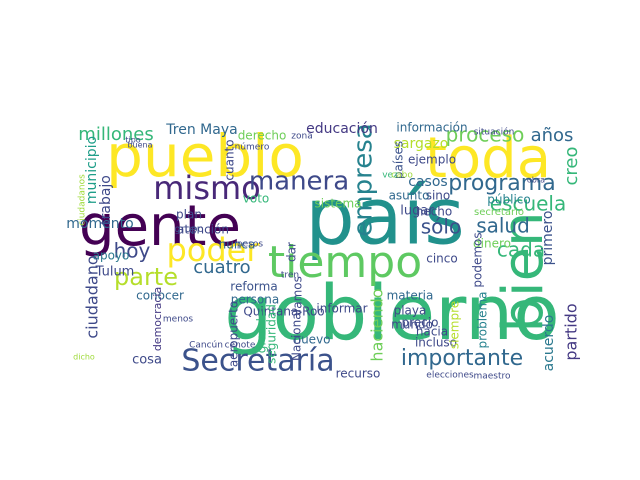 The image size is (640, 480). What do you see at coordinates (262, 332) in the screenshot?
I see `cloud-word: grande` at bounding box center [262, 332].